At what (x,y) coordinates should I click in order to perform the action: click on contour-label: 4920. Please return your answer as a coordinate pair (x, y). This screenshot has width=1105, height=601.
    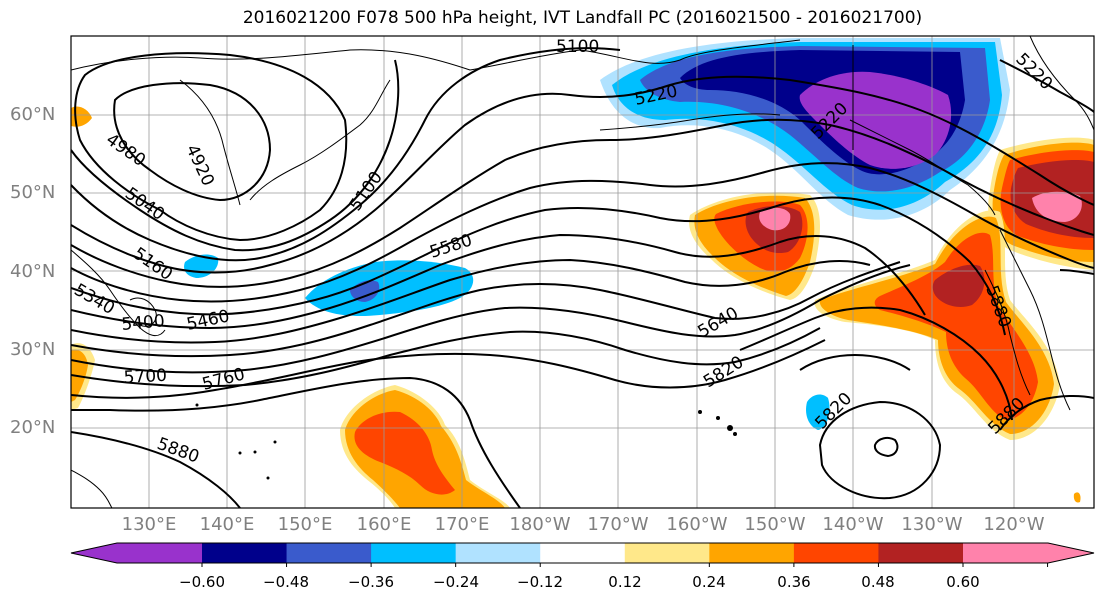
    Looking at the image, I should click on (199, 166).